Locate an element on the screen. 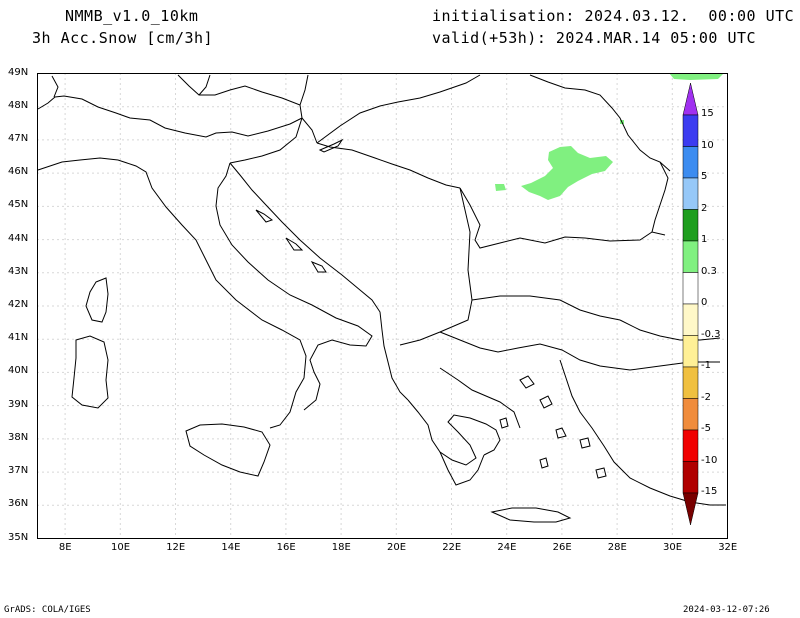 The height and width of the screenshot is (618, 800). lat-label: 46N is located at coordinates (18, 172).